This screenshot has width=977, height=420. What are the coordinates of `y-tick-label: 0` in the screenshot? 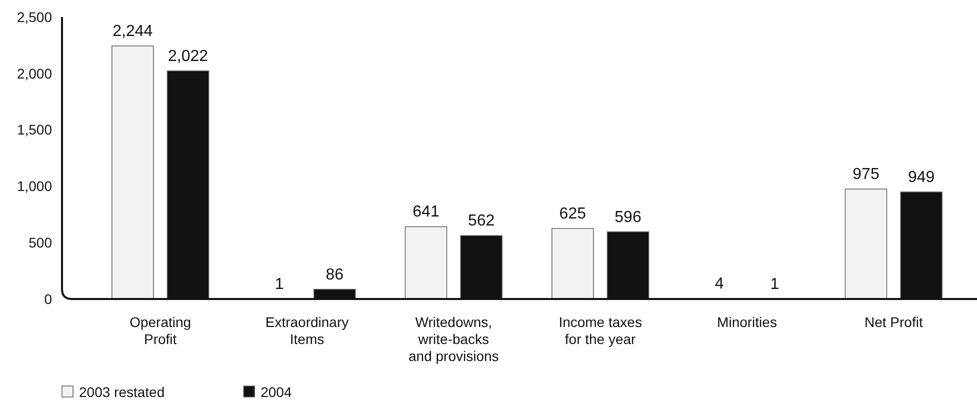 It's located at (48, 298).